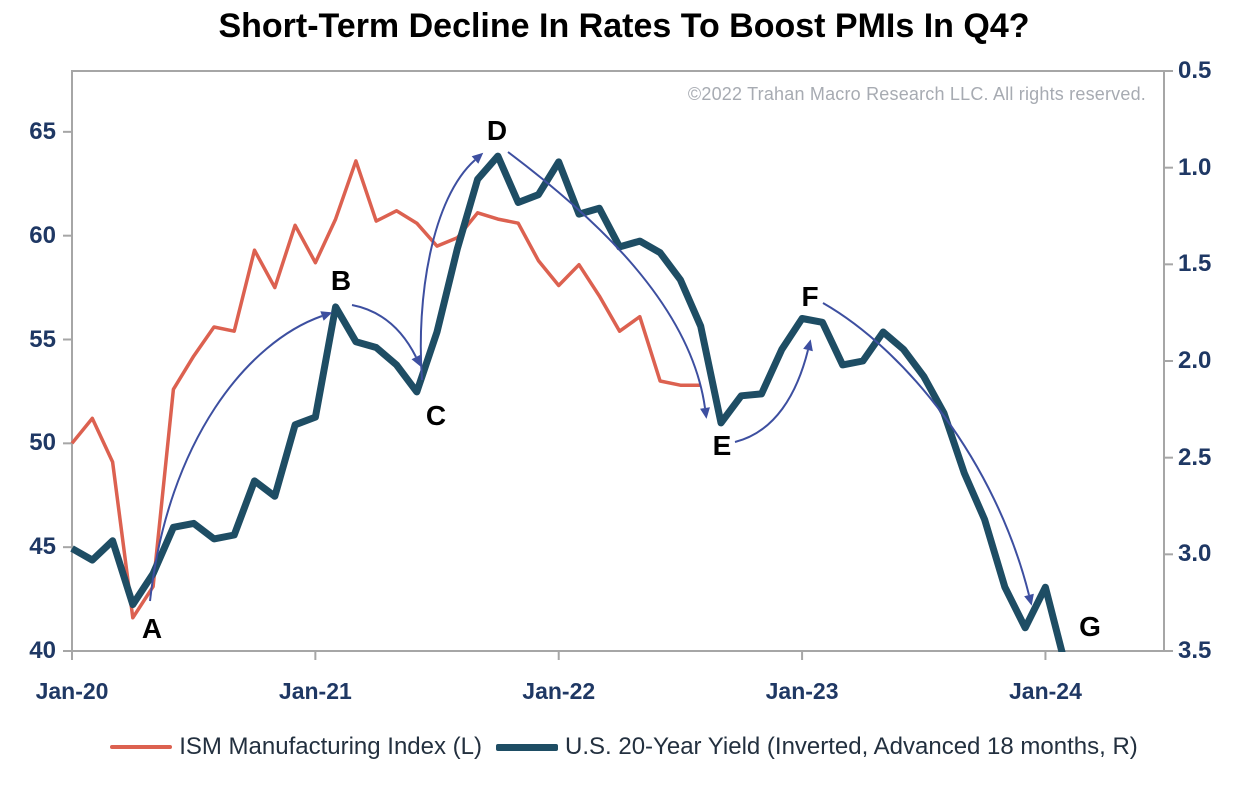 The height and width of the screenshot is (788, 1248). I want to click on y-left-tick-label: 55, so click(42, 339).